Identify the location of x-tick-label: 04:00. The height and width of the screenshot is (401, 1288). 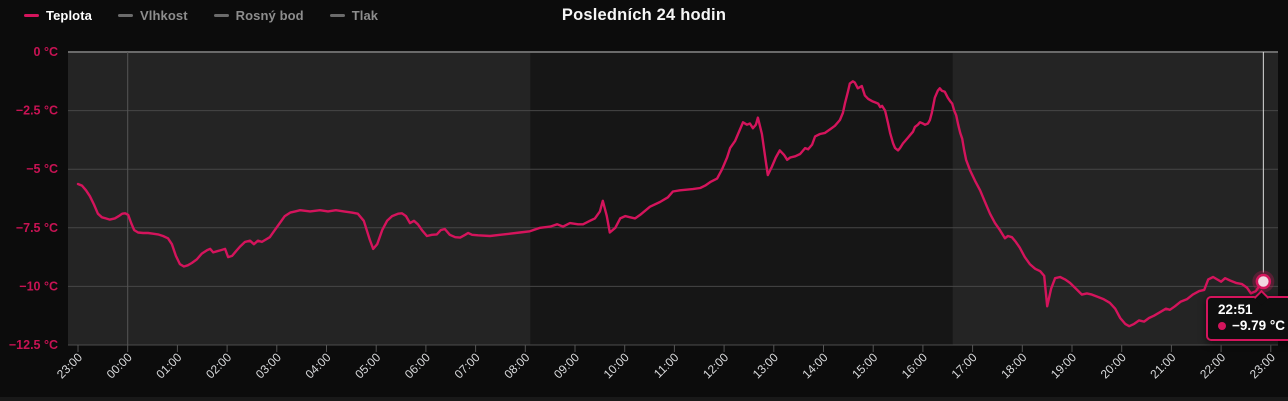
(317, 365).